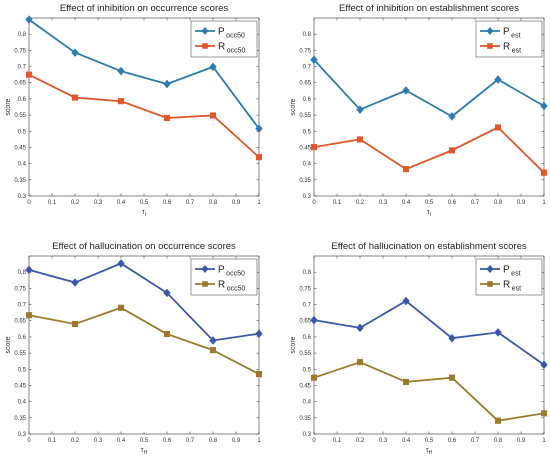 The image size is (550, 461). What do you see at coordinates (236, 289) in the screenshot?
I see `legend-entry-subscript: occ50` at bounding box center [236, 289].